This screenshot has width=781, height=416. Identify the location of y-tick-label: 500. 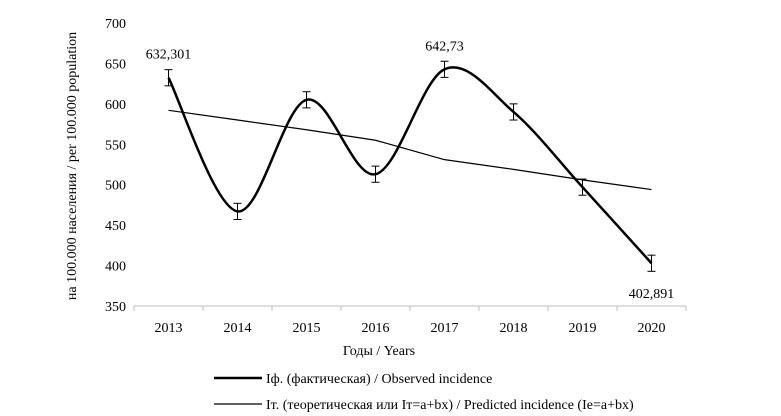
(115, 186).